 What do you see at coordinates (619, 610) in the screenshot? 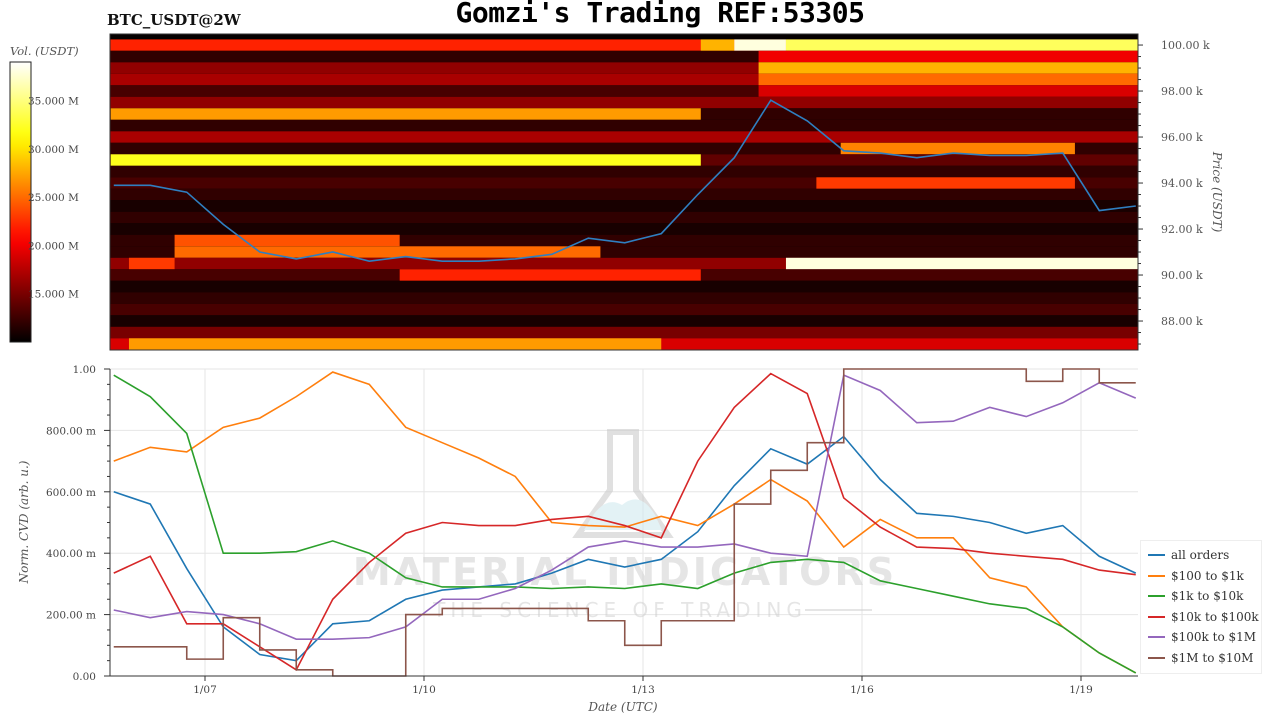
I see `watermark-tagline: THE SCIENCE OF TRADING` at bounding box center [619, 610].